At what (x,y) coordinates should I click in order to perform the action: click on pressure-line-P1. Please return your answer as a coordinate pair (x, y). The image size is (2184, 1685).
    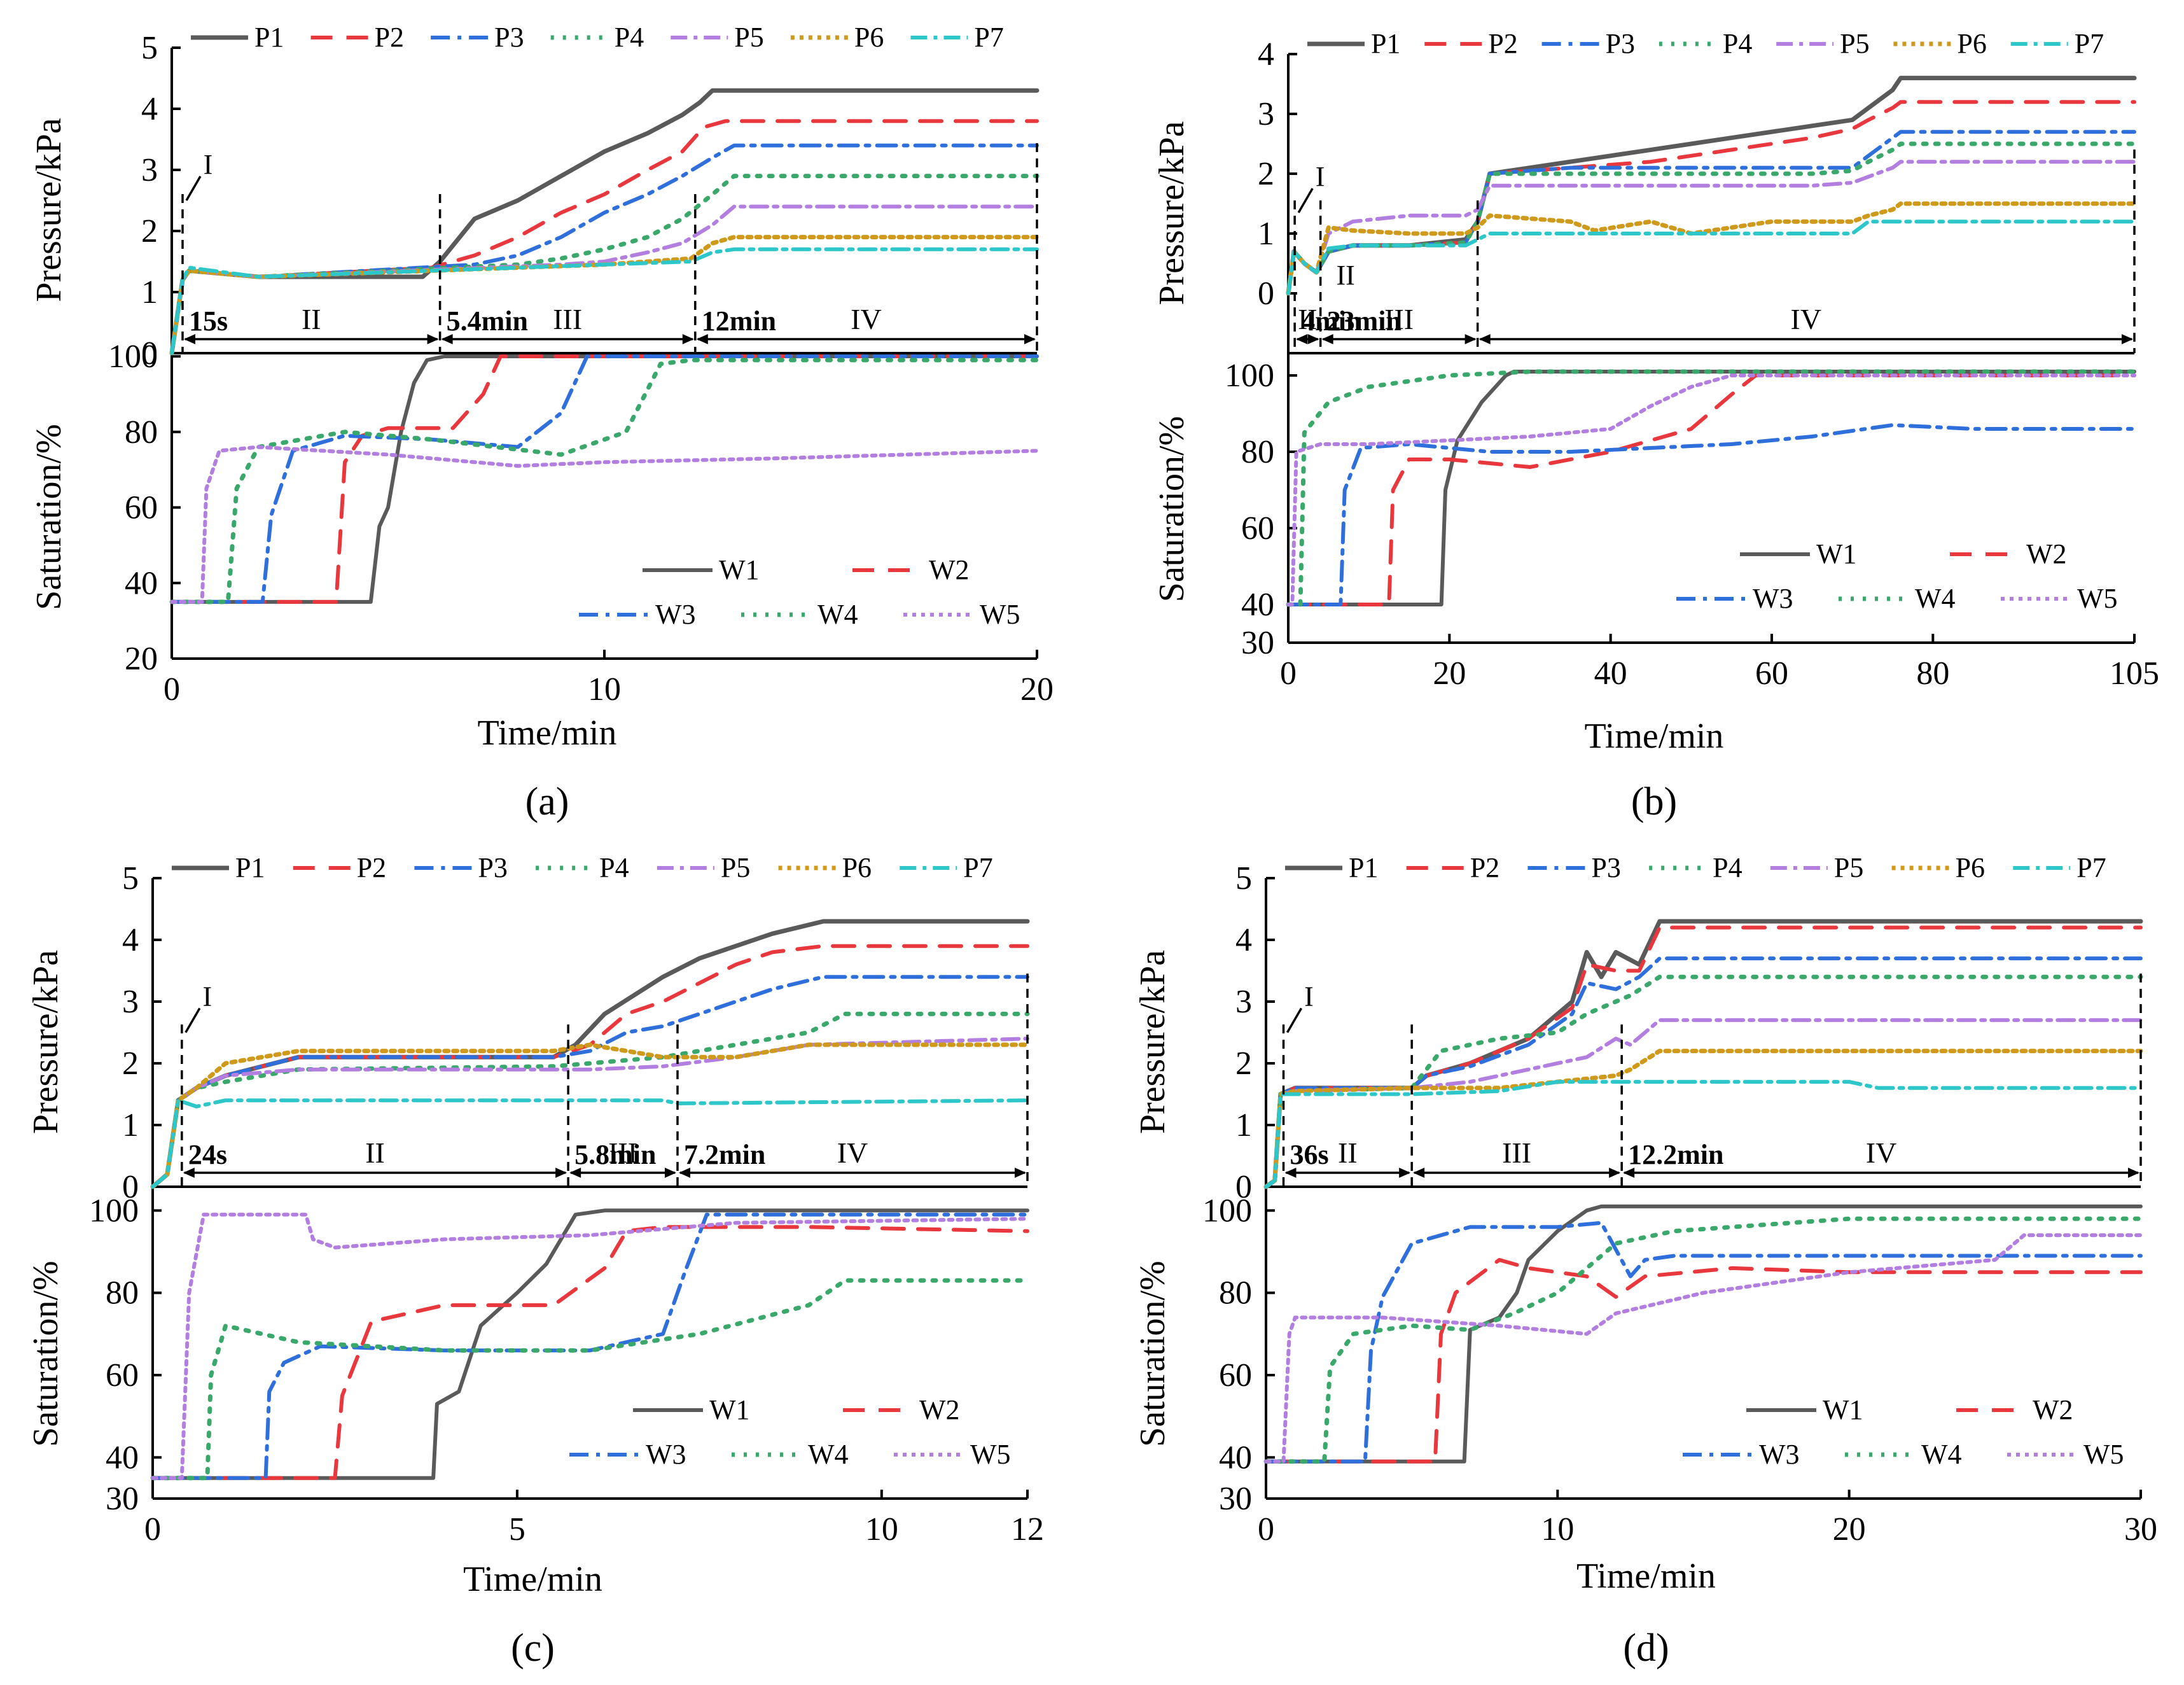
    Looking at the image, I should click on (1711, 186).